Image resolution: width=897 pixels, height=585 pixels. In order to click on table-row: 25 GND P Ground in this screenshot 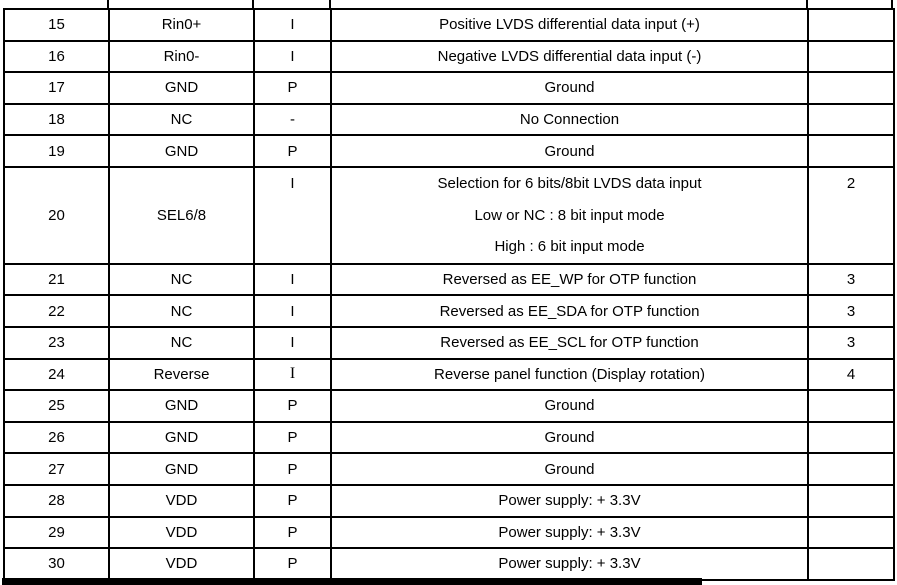, I will do `click(449, 406)`.